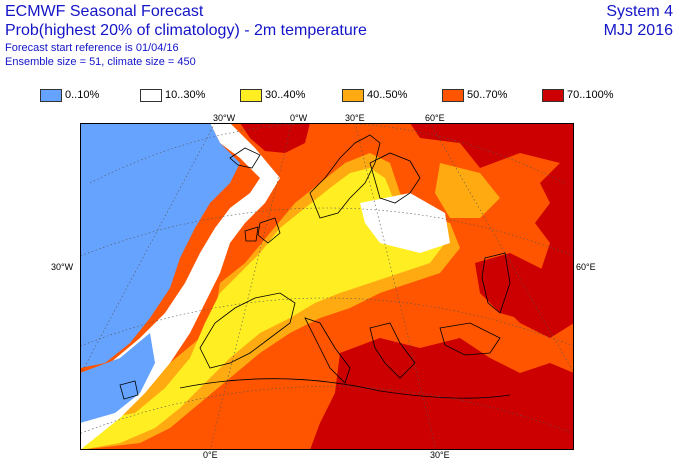 This screenshot has height=462, width=678. What do you see at coordinates (299, 118) in the screenshot?
I see `lon-label-0: 0°W` at bounding box center [299, 118].